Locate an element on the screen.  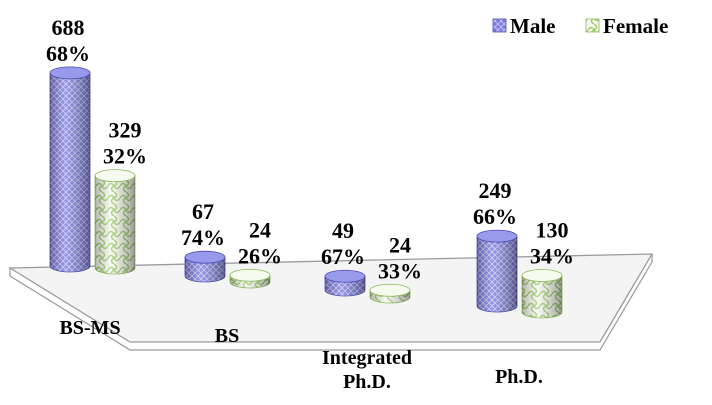
data-label-percent-female-2: 33% is located at coordinates (400, 270).